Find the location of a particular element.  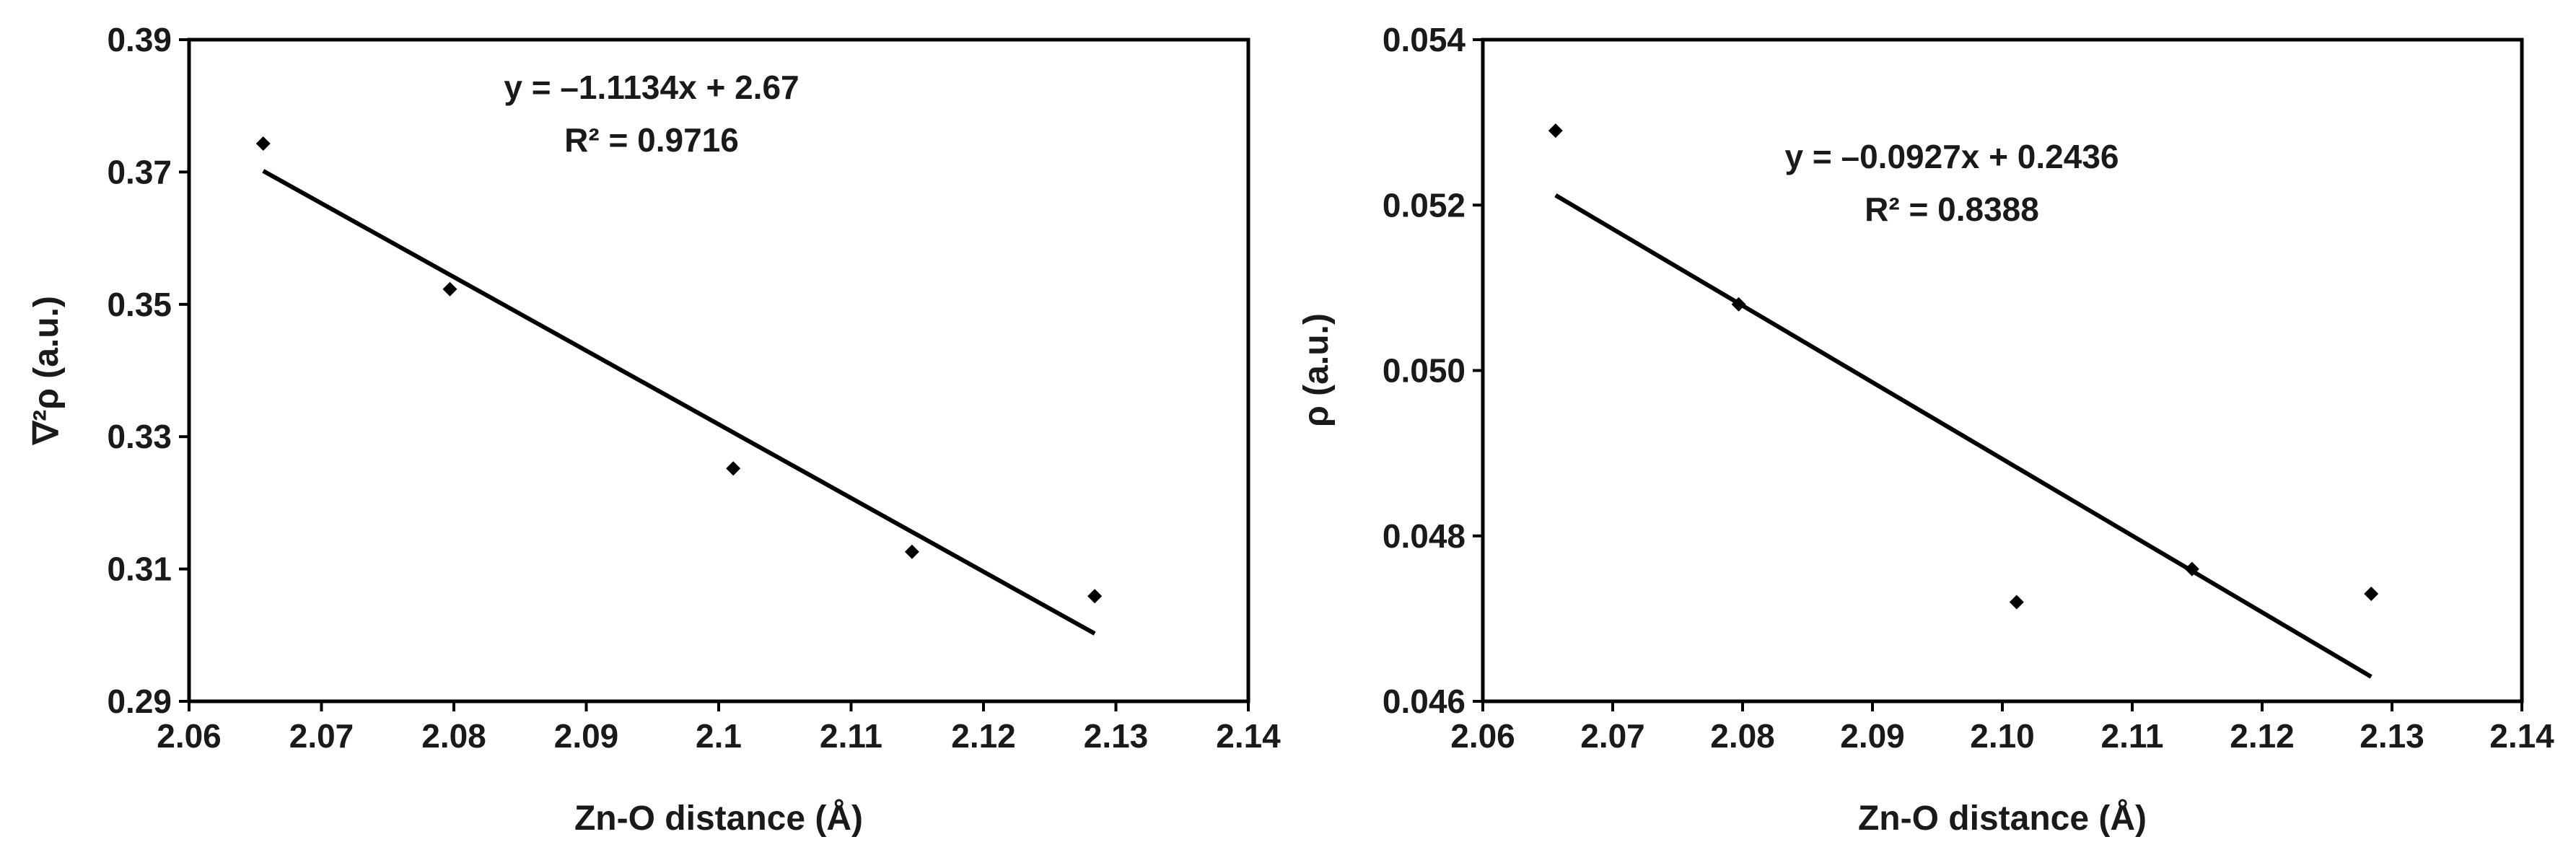

x-tick-label: 2.10 is located at coordinates (2002, 736).